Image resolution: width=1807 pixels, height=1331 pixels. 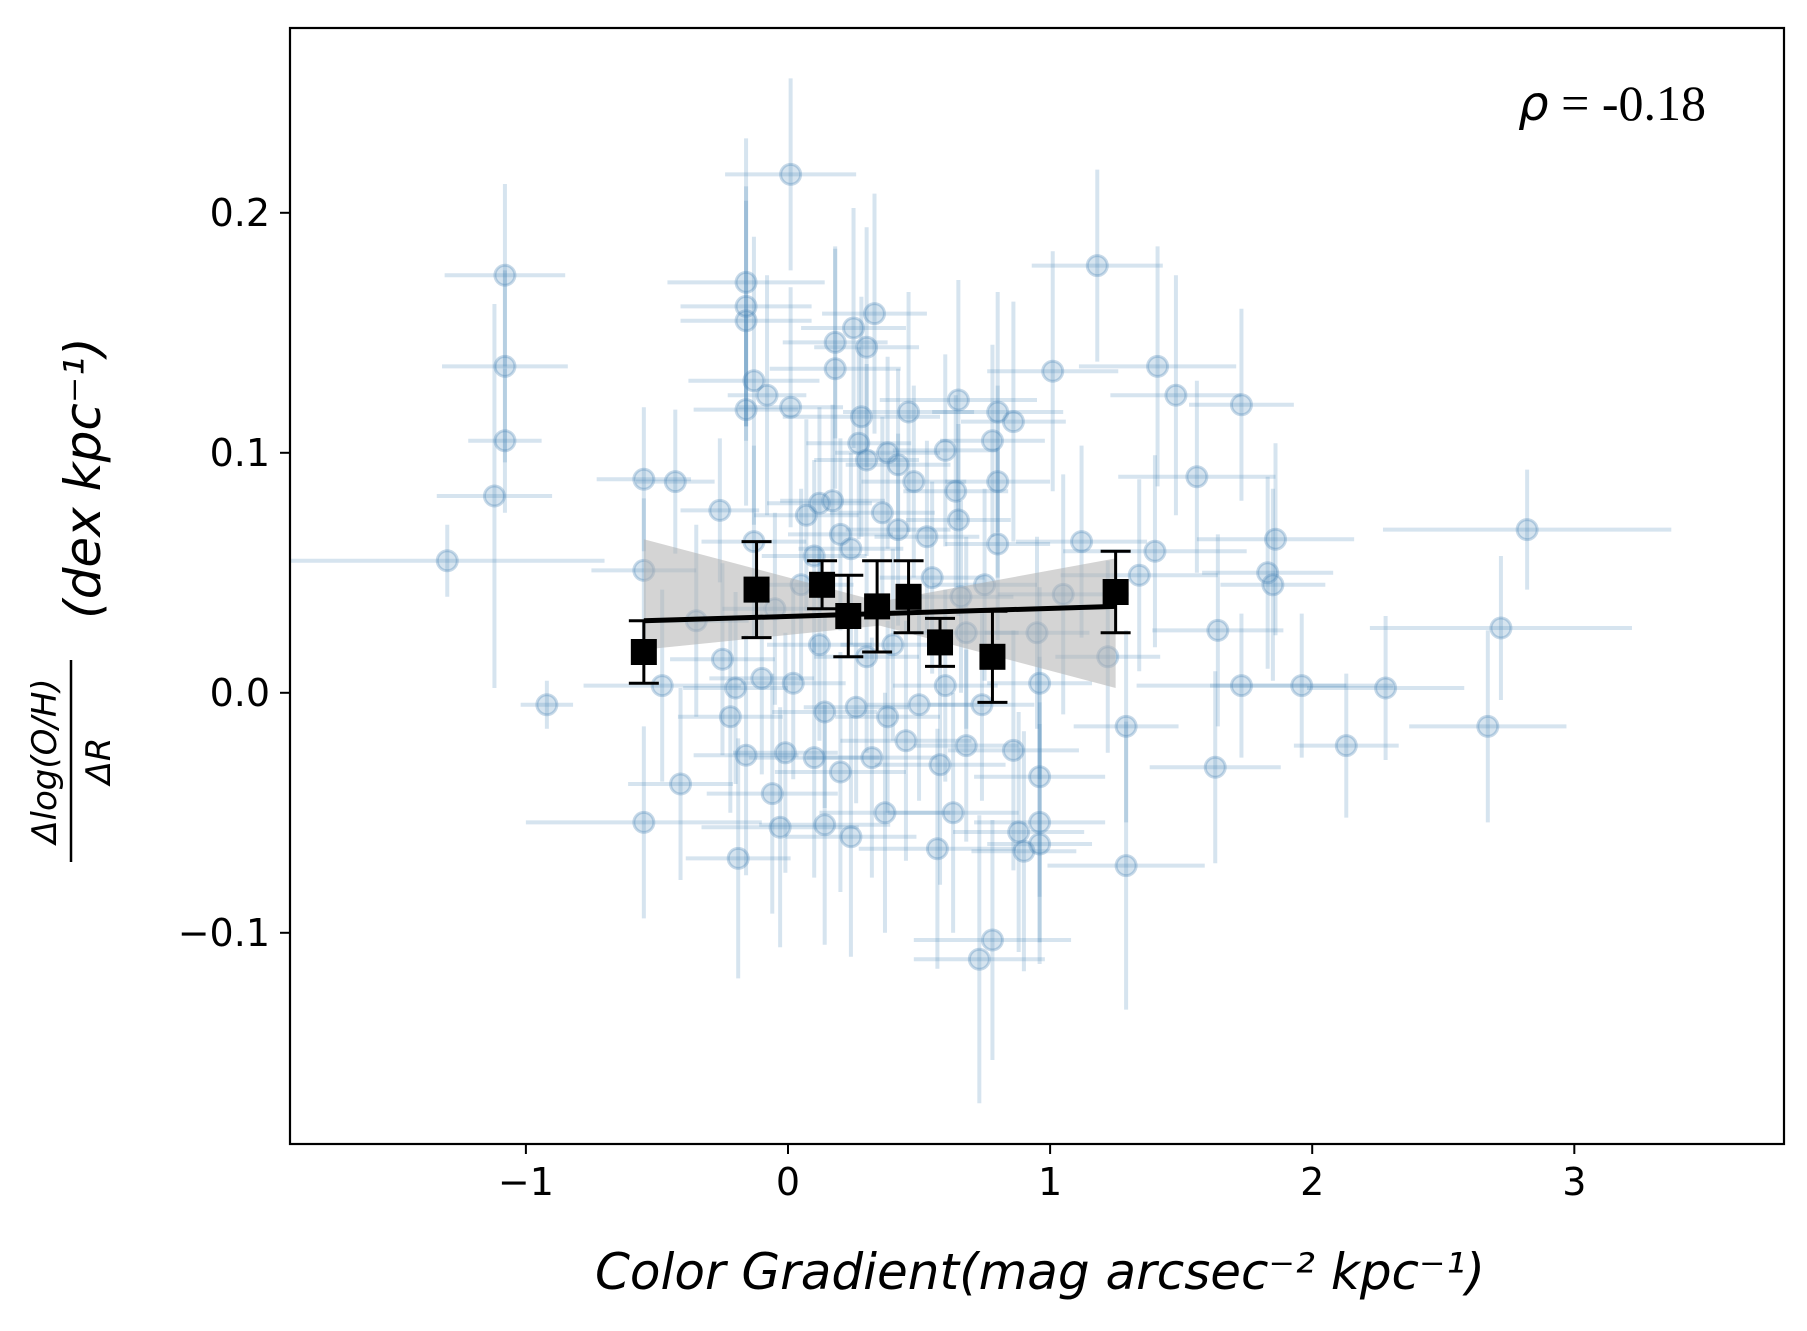 What do you see at coordinates (756, 590) in the screenshot?
I see `binned-point` at bounding box center [756, 590].